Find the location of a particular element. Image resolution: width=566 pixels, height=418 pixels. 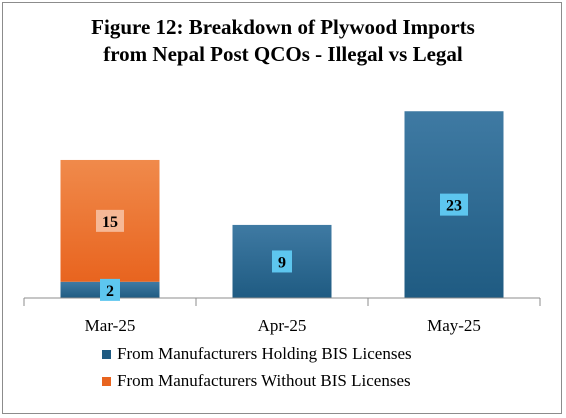

legend-label-licensed: From Manufacturers Holding BIS Licenses is located at coordinates (264, 353).